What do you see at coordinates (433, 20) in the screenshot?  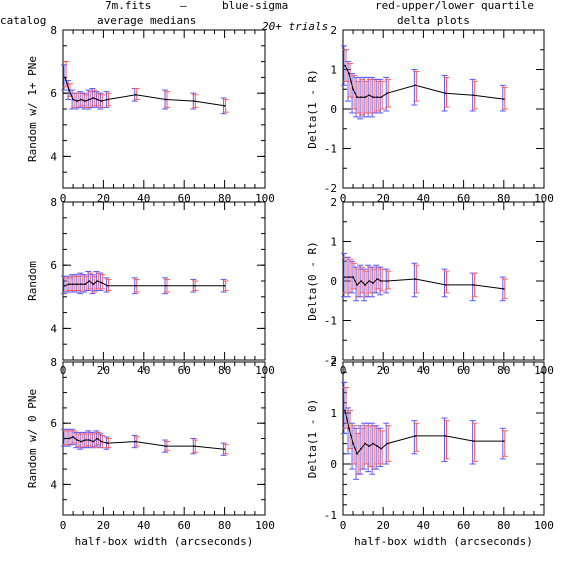 I see `delta-plots-label: delta plots` at bounding box center [433, 20].